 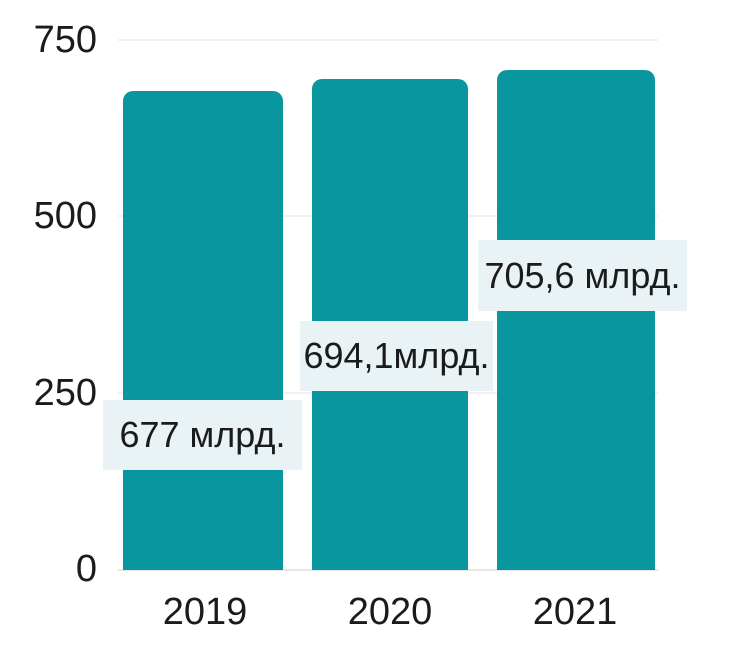 I want to click on gridline-baseline, so click(x=388, y=570).